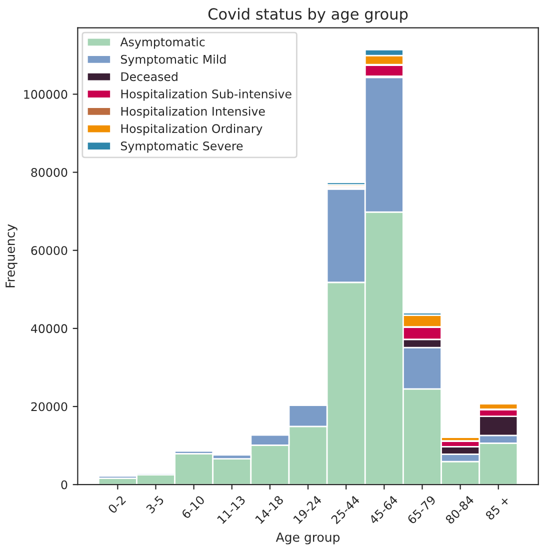 The image size is (555, 557). I want to click on legend-label: Hospitalization Sub-intensive, so click(206, 95).